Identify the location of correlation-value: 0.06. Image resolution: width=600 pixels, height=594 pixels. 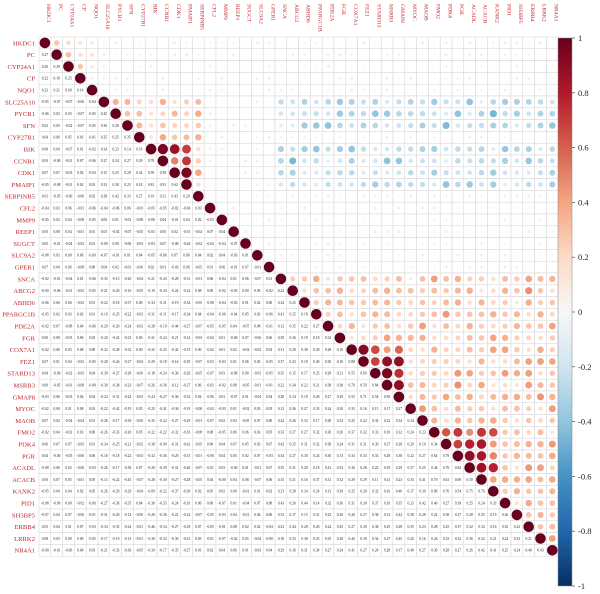
(198, 503).